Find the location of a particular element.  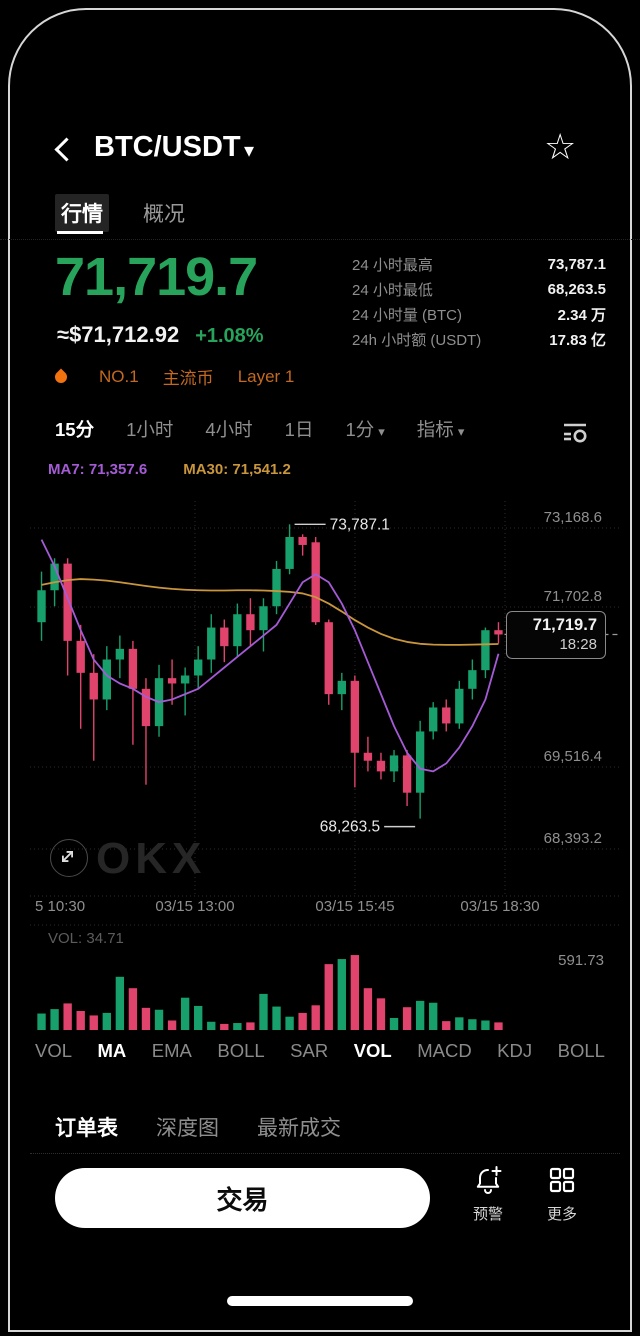

svg-text: 69,516.4 is located at coordinates (573, 756).